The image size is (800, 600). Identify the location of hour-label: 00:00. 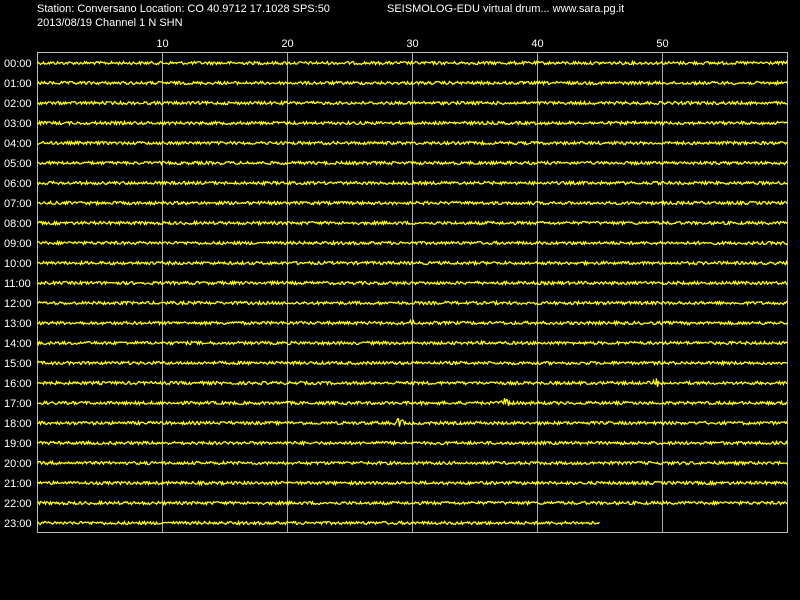
(18, 64).